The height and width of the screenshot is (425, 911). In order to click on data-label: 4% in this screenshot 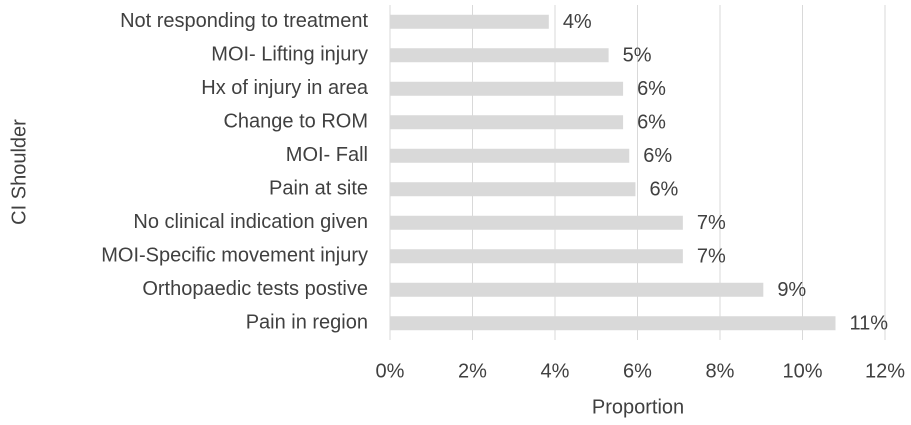, I will do `click(577, 22)`.